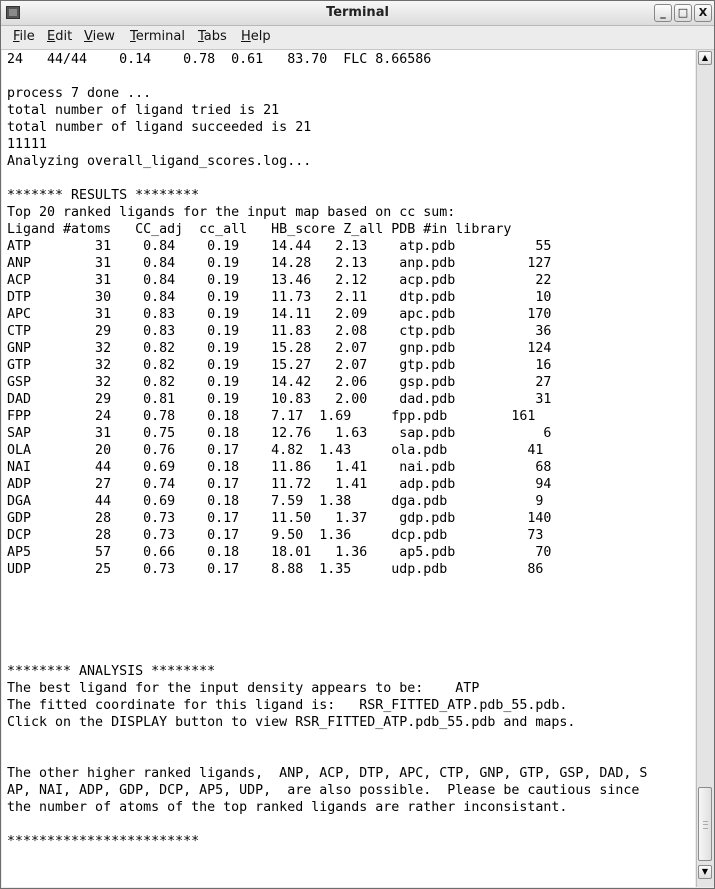 Image resolution: width=715 pixels, height=889 pixels. I want to click on terminal-line: SAP 31 0.75 0.18 12.76 1.63 sap.pdb 6, so click(279, 433).